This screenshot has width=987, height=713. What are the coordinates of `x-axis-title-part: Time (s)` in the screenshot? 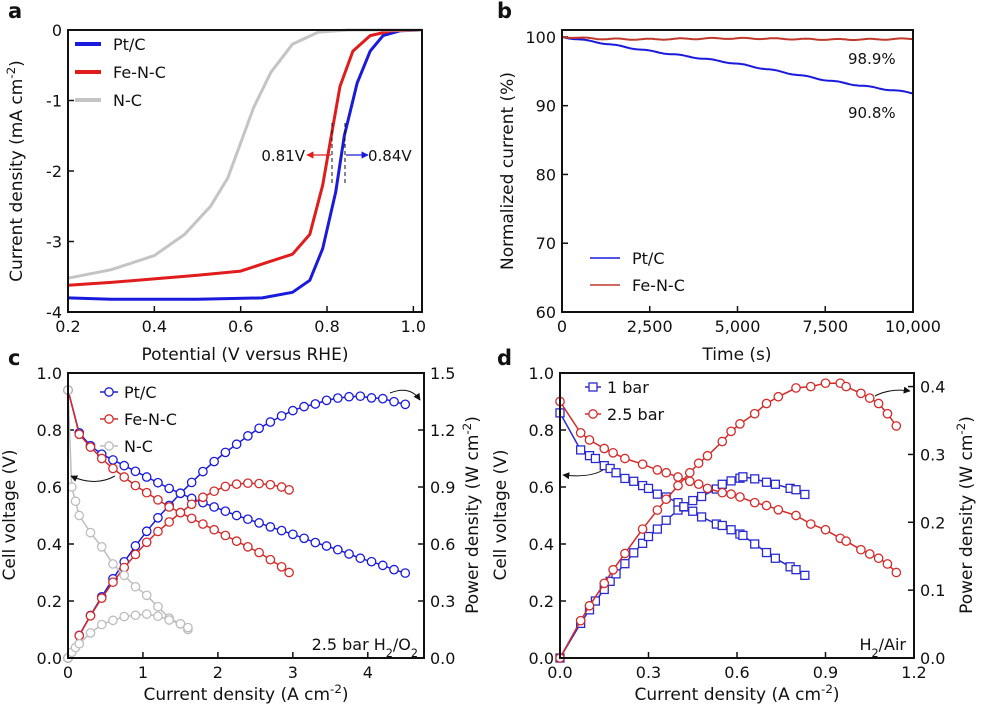 It's located at (736, 355).